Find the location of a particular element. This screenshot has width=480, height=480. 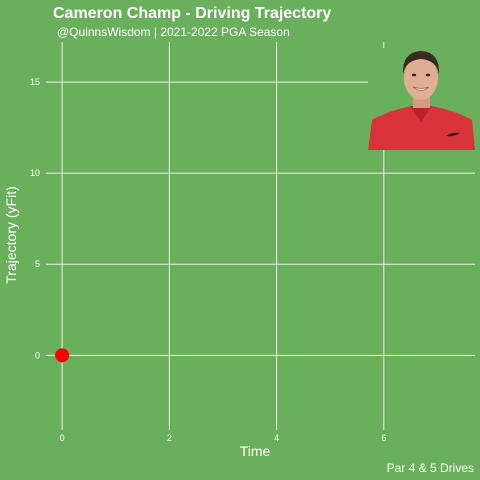

y-axis-title: Trajectory (yFit) is located at coordinates (11, 234).